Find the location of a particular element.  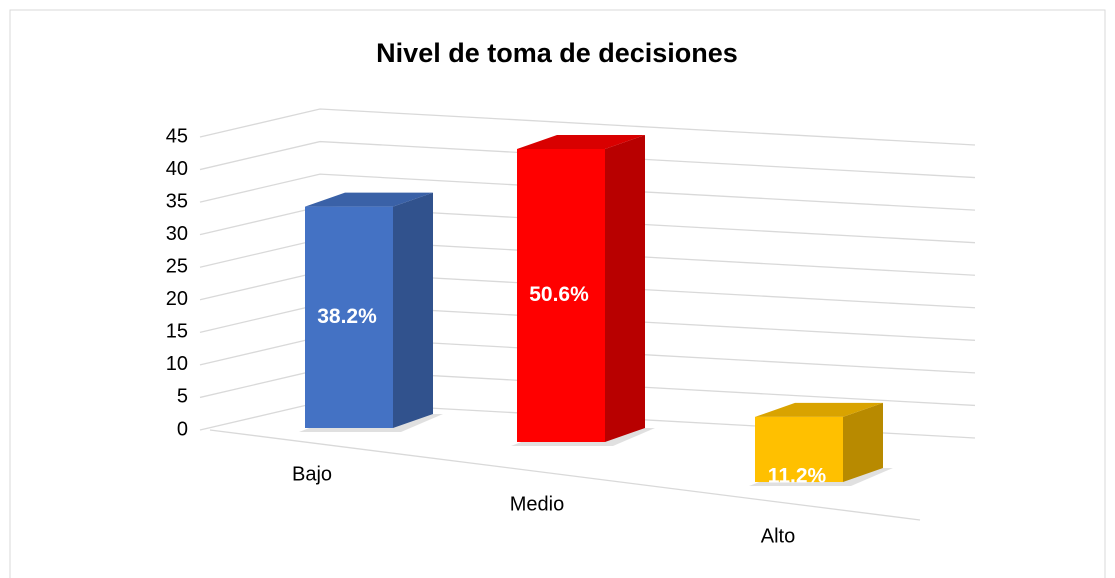

floor-edge is located at coordinates (565, 475).